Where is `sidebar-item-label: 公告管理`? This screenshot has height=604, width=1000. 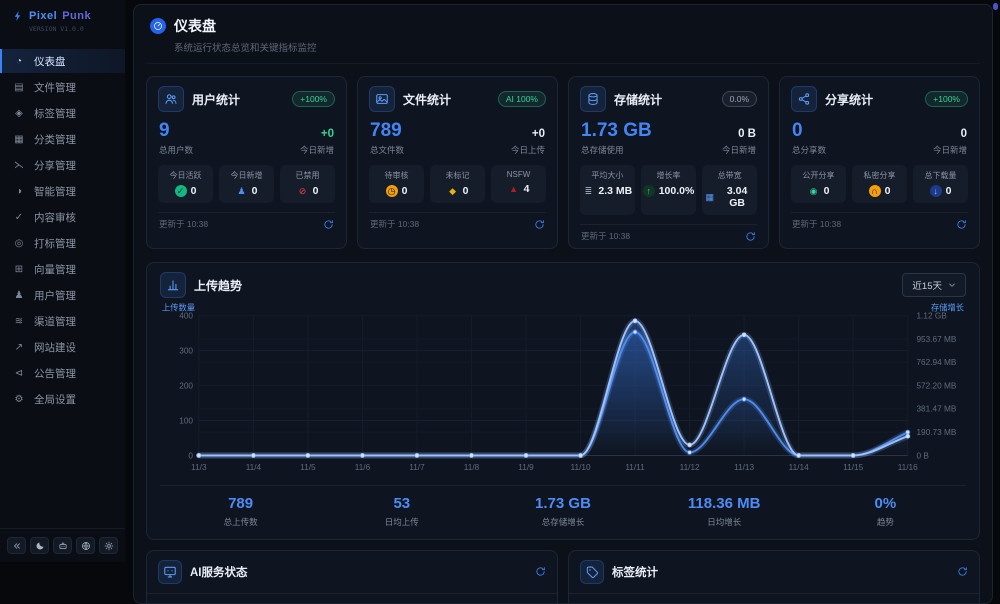 sidebar-item-label: 公告管理 is located at coordinates (55, 373).